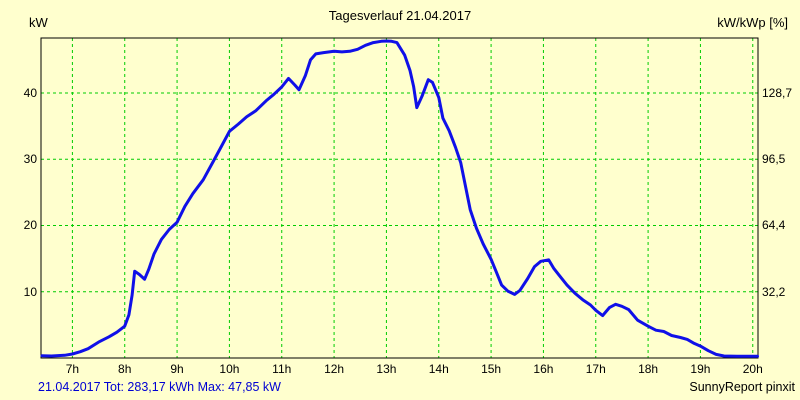 The image size is (800, 400). Describe the element at coordinates (648, 369) in the screenshot. I see `x-tick-label: 18h` at that location.